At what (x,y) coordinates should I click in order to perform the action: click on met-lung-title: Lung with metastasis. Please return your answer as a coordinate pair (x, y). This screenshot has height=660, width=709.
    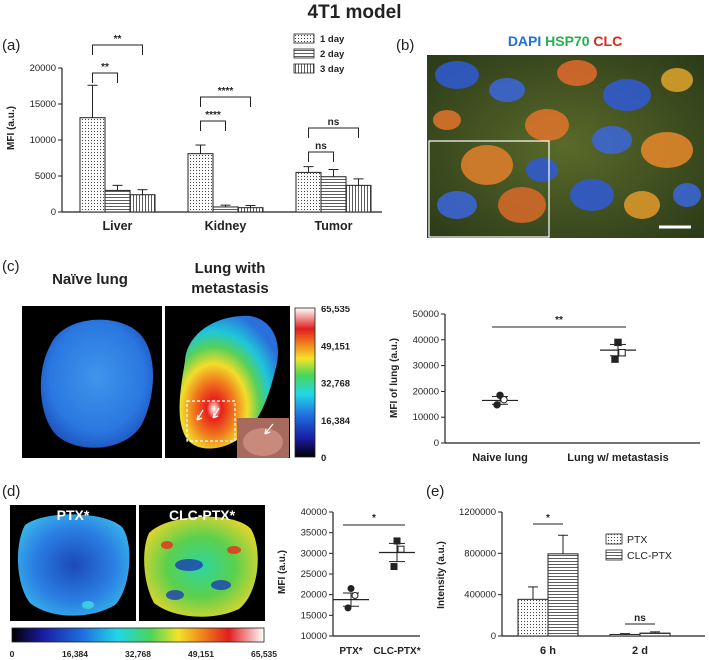
    Looking at the image, I should click on (230, 279).